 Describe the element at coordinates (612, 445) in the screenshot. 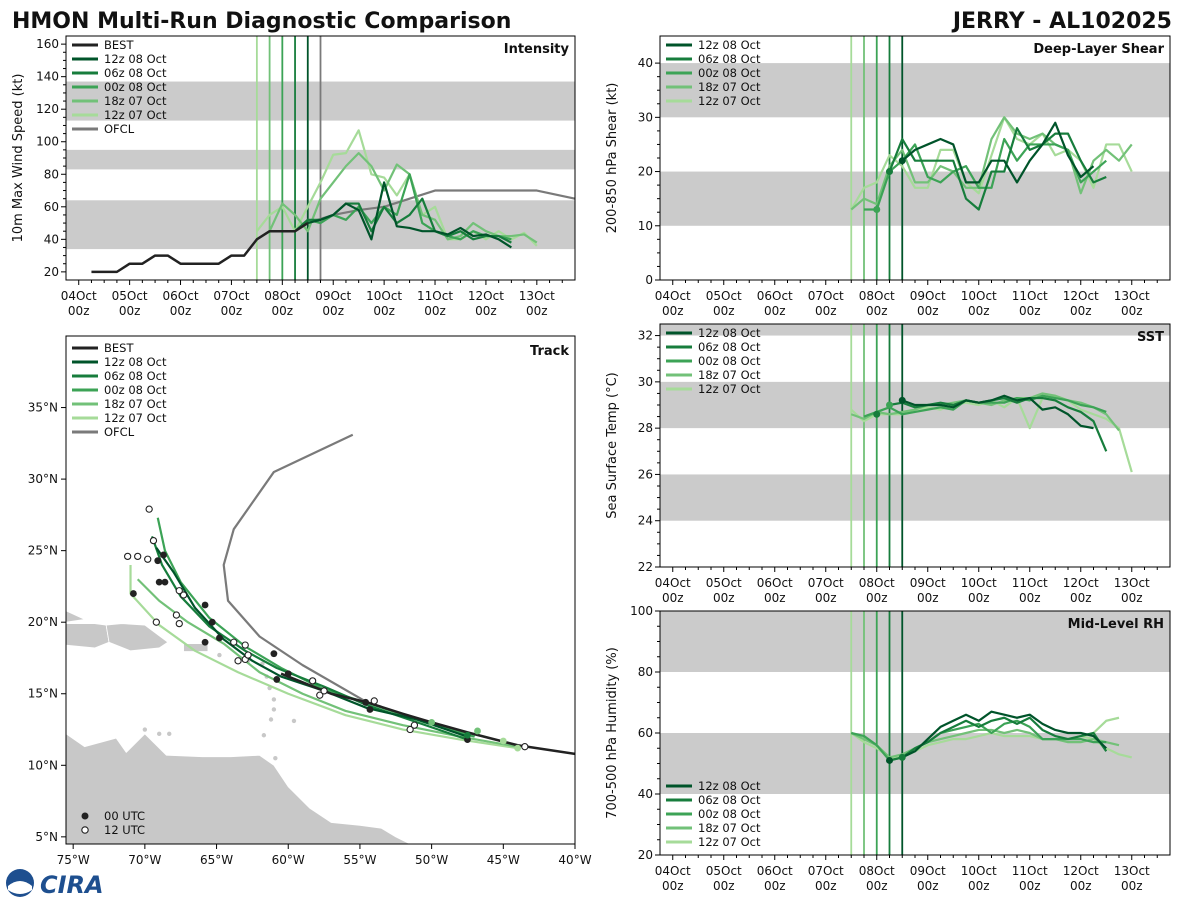

I see `y-axis-label: Sea Surface Temp (°C)` at that location.